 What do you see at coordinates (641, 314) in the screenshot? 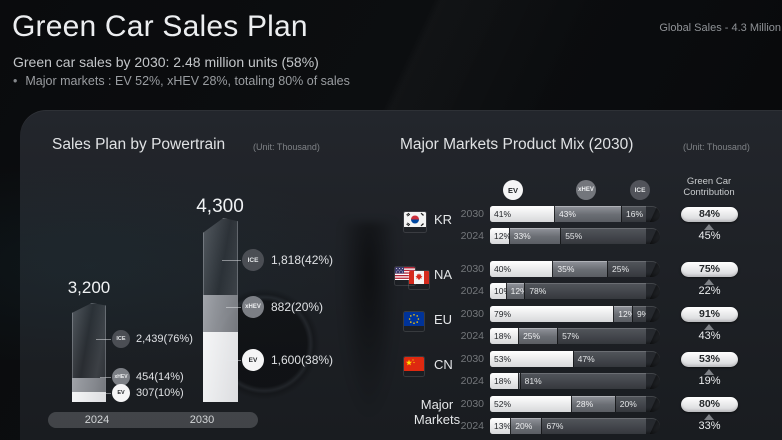
I see `segment-value: 9%` at bounding box center [641, 314].